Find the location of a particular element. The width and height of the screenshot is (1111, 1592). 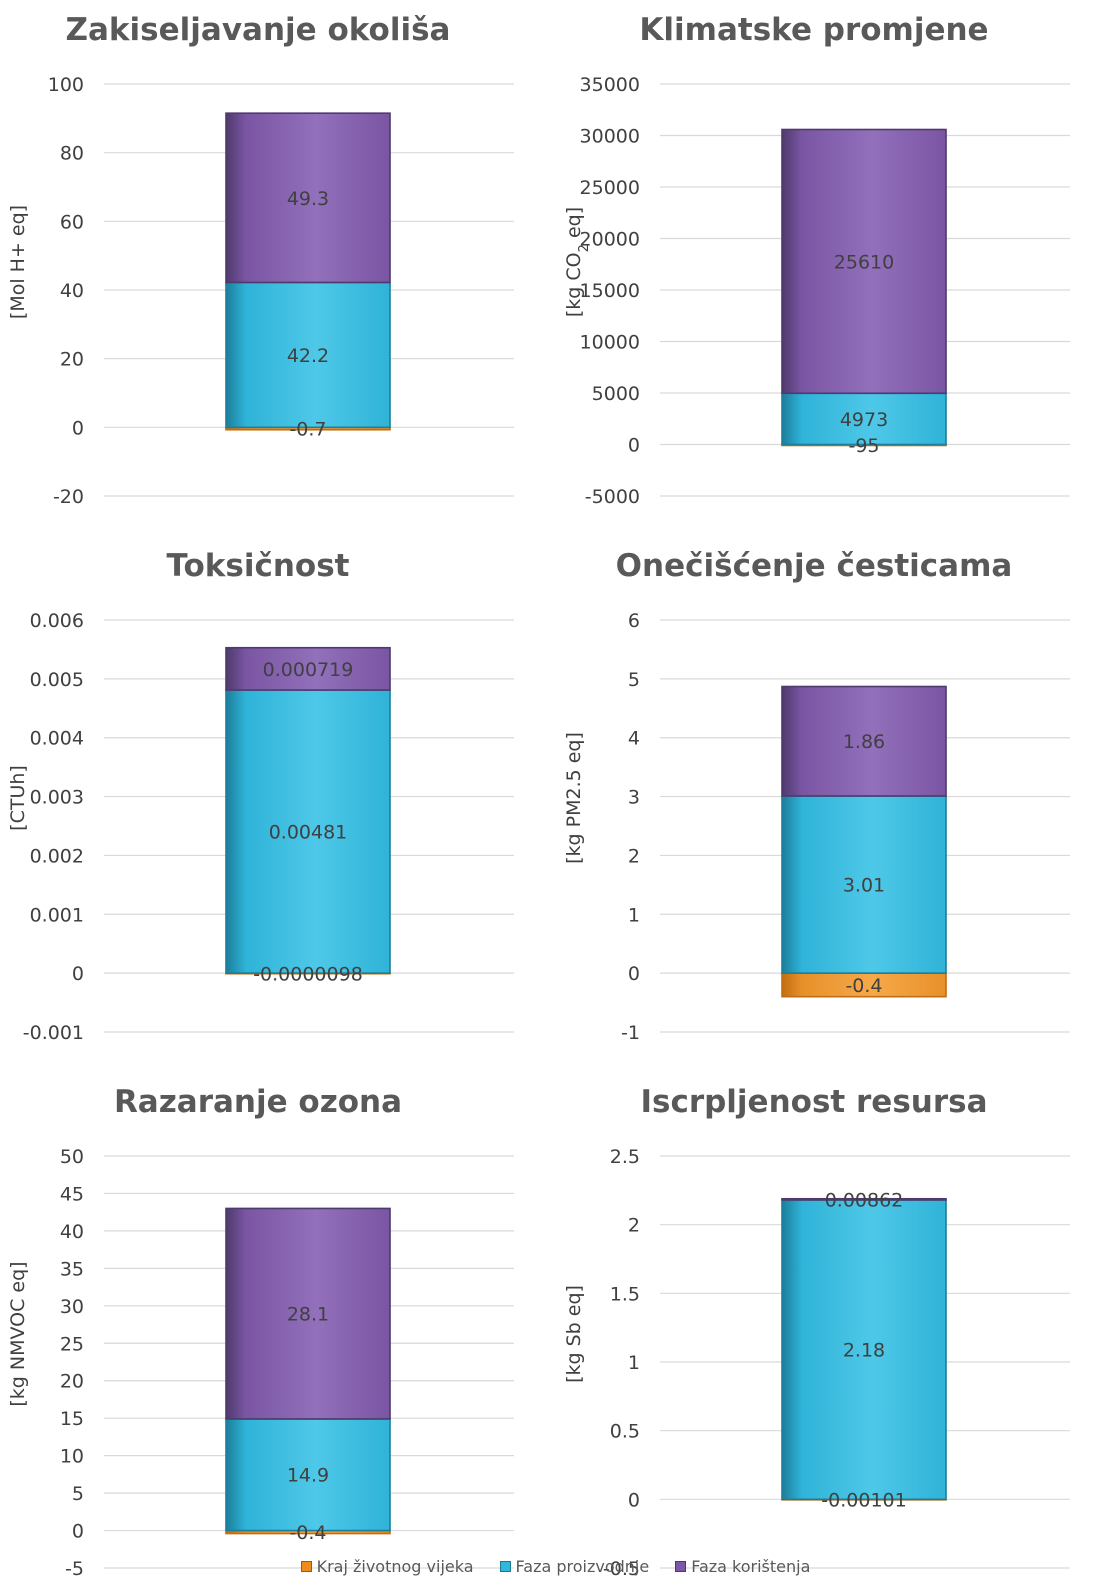

chart-title: Razaranje ozona is located at coordinates (258, 1102).